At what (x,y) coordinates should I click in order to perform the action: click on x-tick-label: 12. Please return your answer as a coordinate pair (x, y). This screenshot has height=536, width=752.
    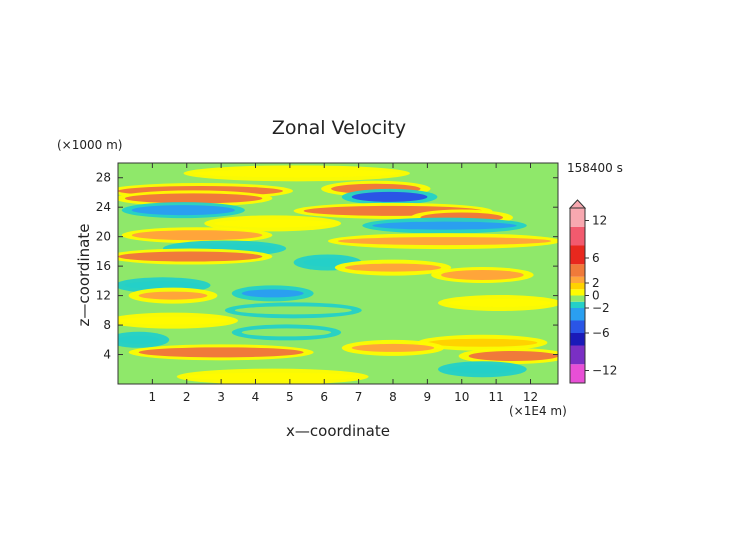
    Looking at the image, I should click on (530, 397).